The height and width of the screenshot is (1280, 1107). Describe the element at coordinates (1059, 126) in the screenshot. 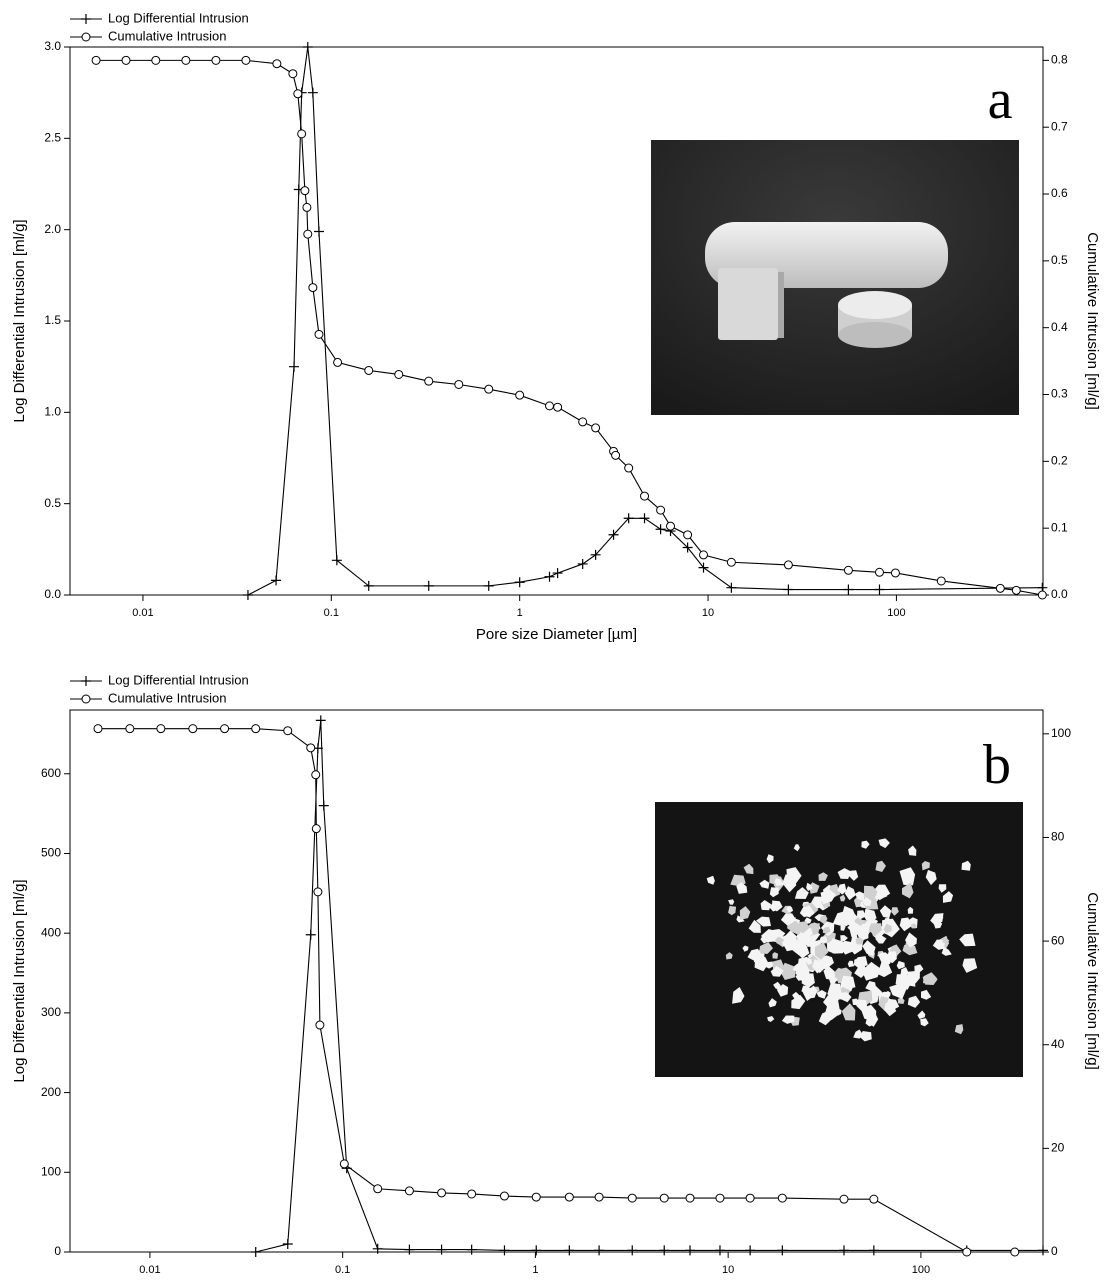

I see `y2-tick-label: 0.7` at that location.